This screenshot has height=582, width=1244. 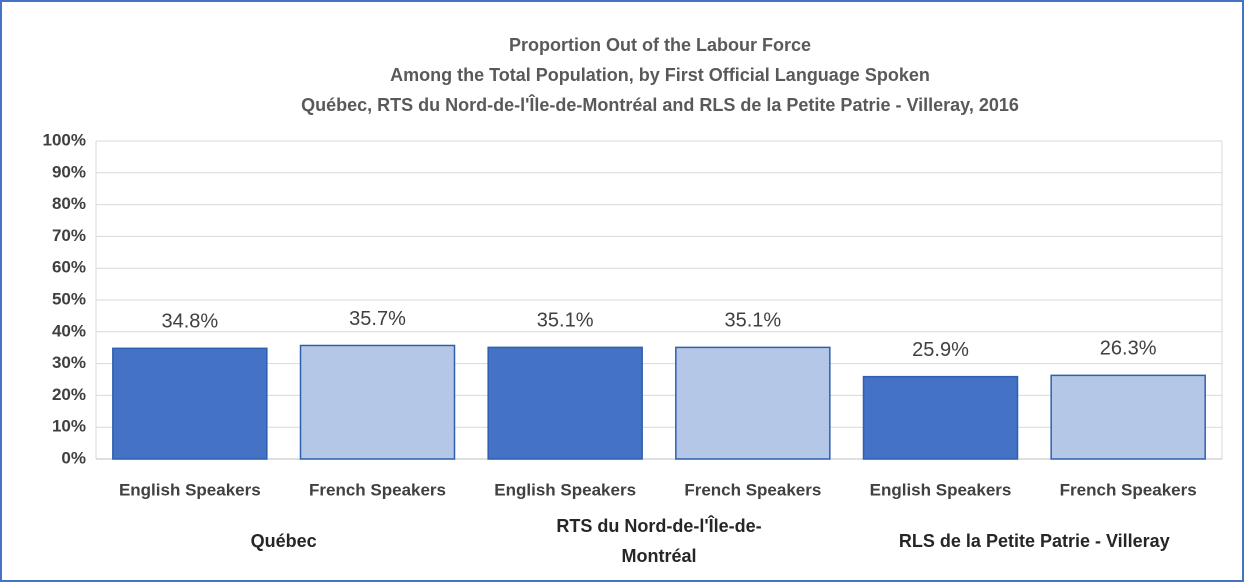 I want to click on y-tick-label: 70%, so click(x=69, y=235).